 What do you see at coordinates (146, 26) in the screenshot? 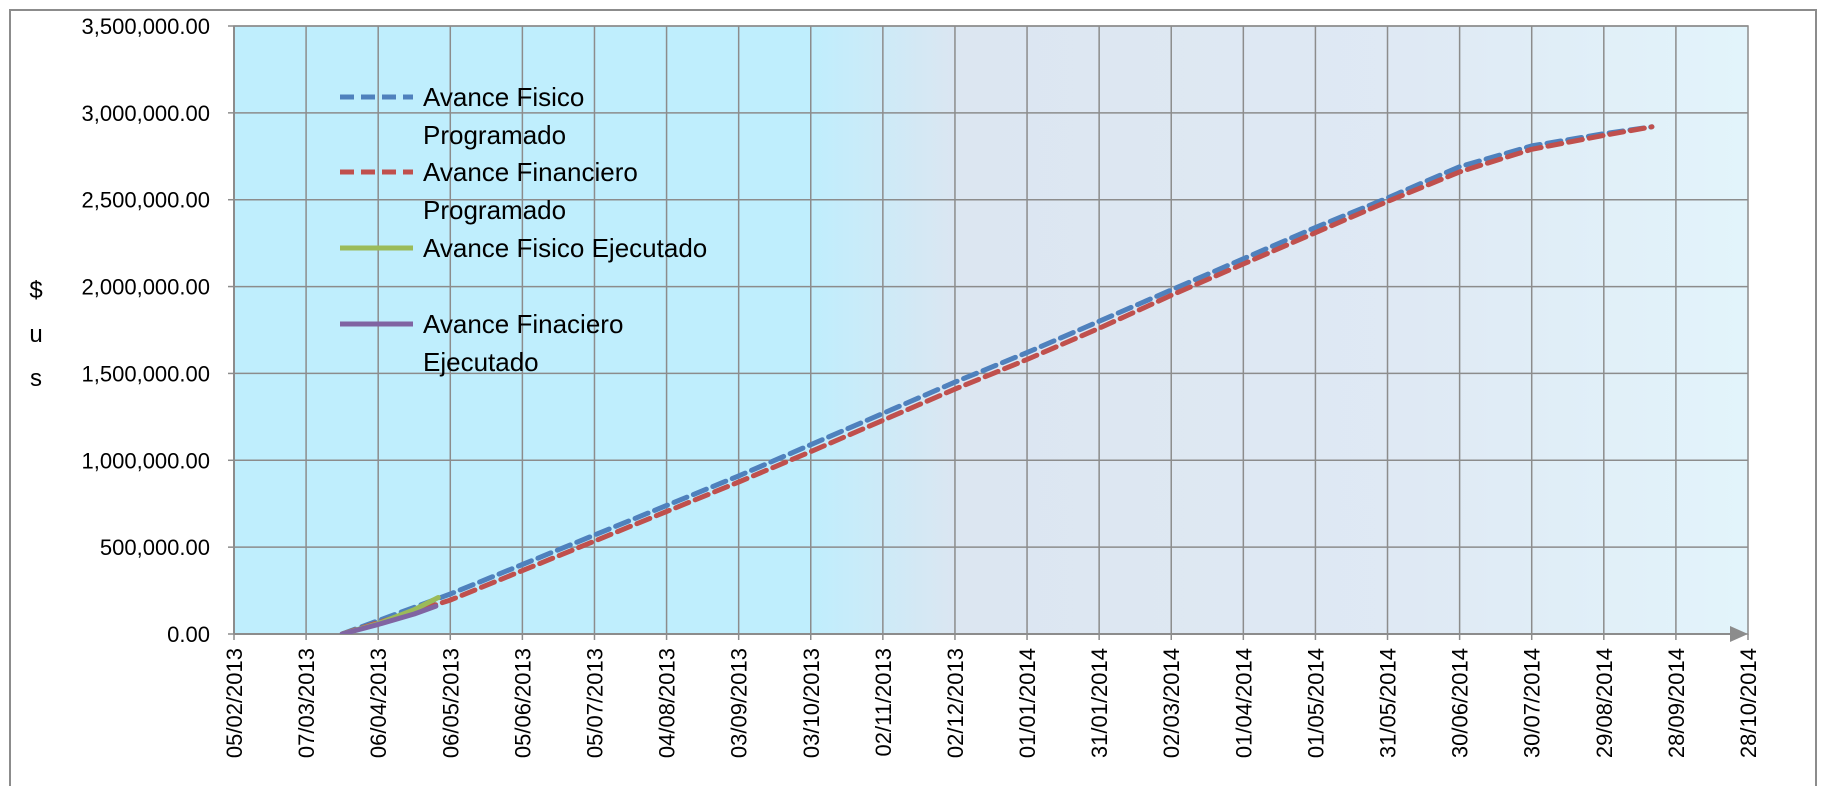
I see `y-tick-label: 3,500,000.00` at bounding box center [146, 26].